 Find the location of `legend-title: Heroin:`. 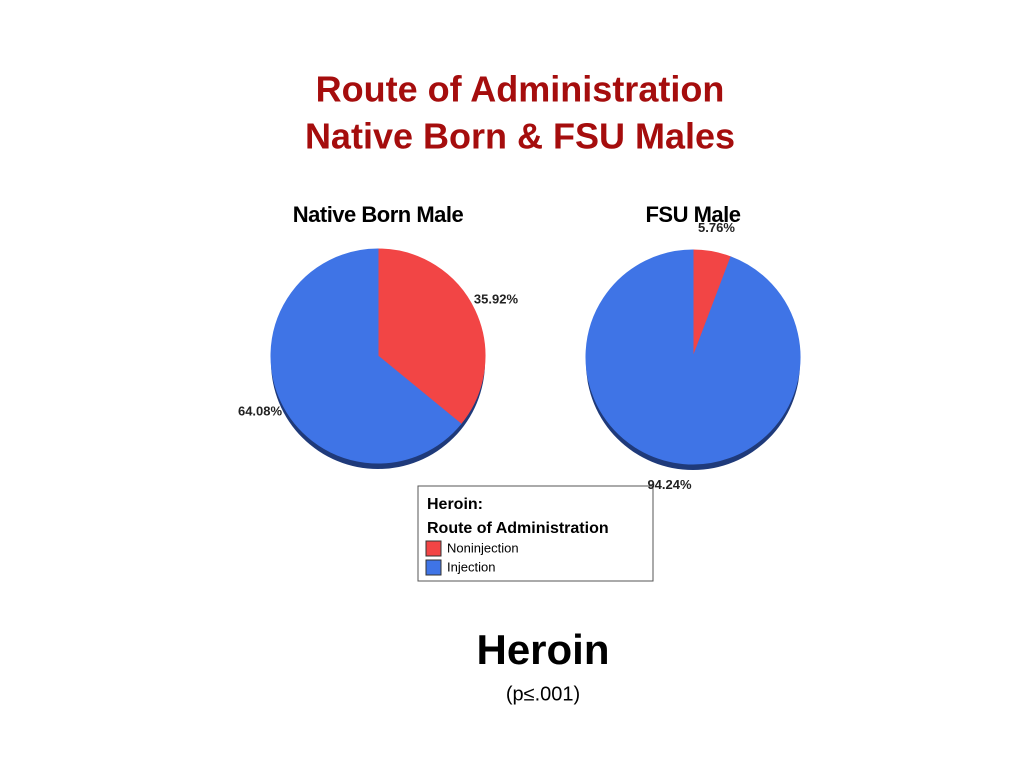

legend-title: Heroin: is located at coordinates (455, 504).